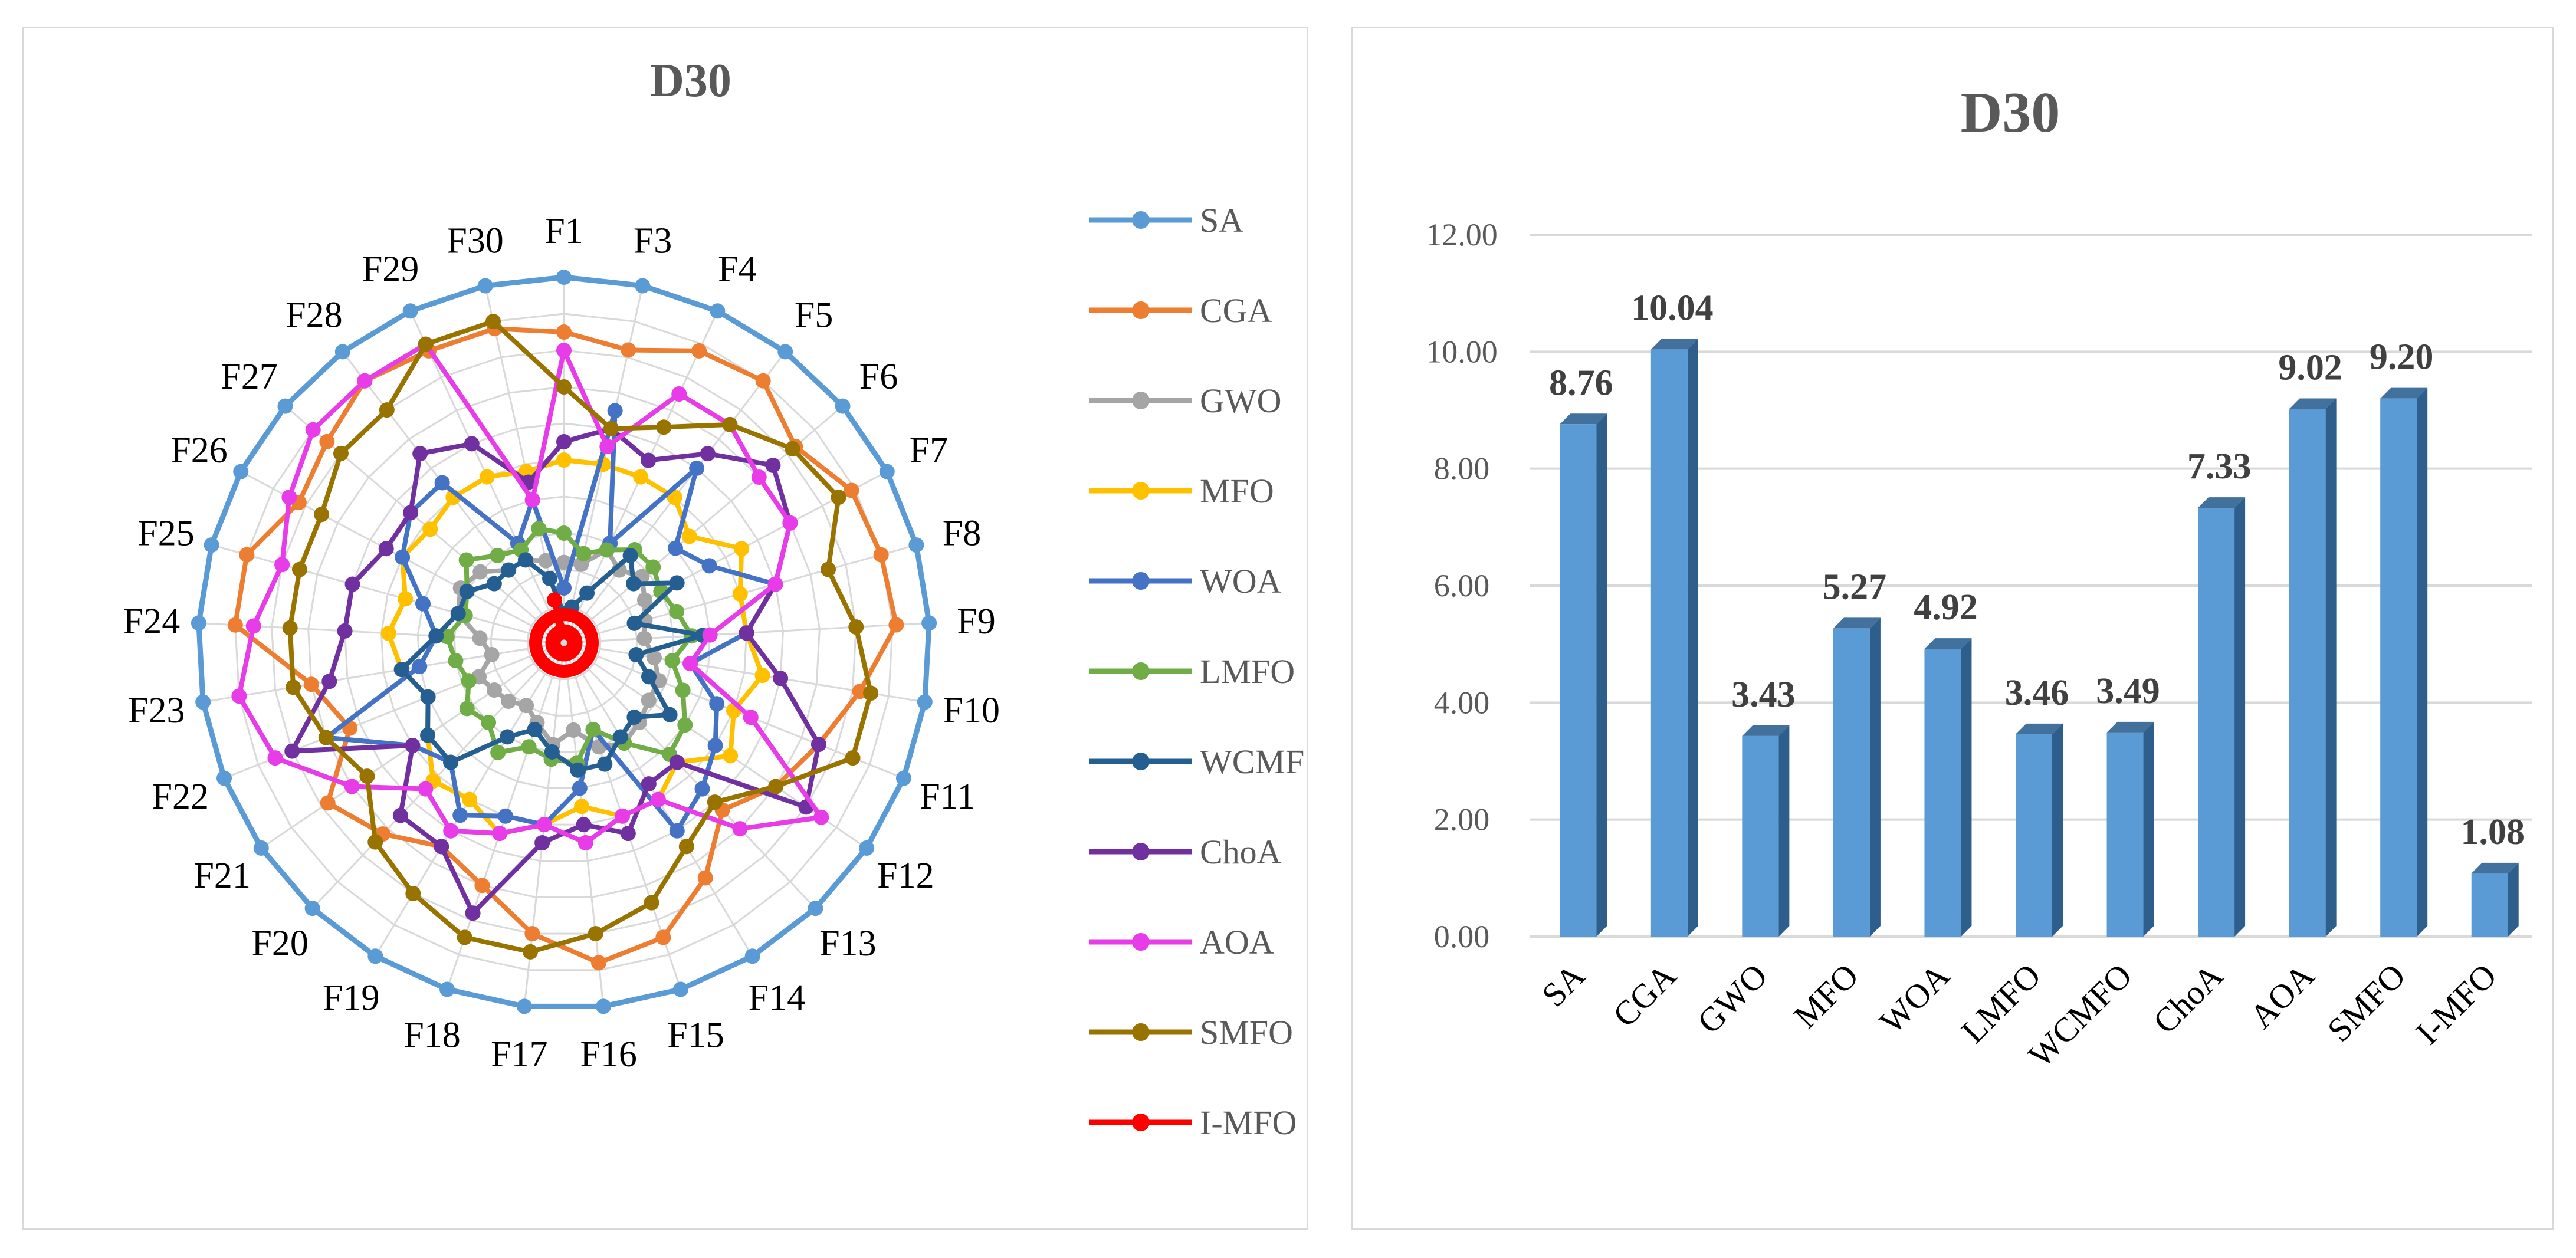 The image size is (2576, 1258). I want to click on bar-lmfo, so click(2039, 830).